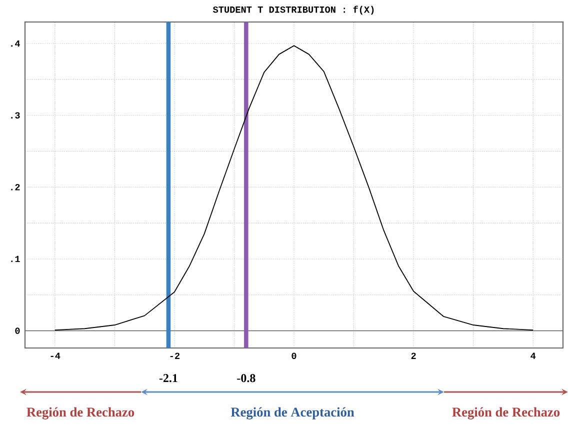  What do you see at coordinates (175, 355) in the screenshot?
I see `x-tick-label: -2` at bounding box center [175, 355].